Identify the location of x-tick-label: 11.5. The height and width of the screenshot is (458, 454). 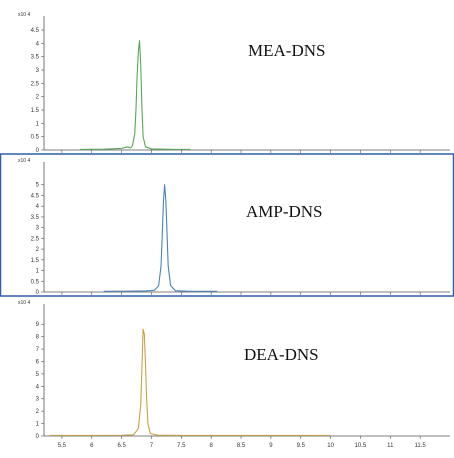
(421, 446).